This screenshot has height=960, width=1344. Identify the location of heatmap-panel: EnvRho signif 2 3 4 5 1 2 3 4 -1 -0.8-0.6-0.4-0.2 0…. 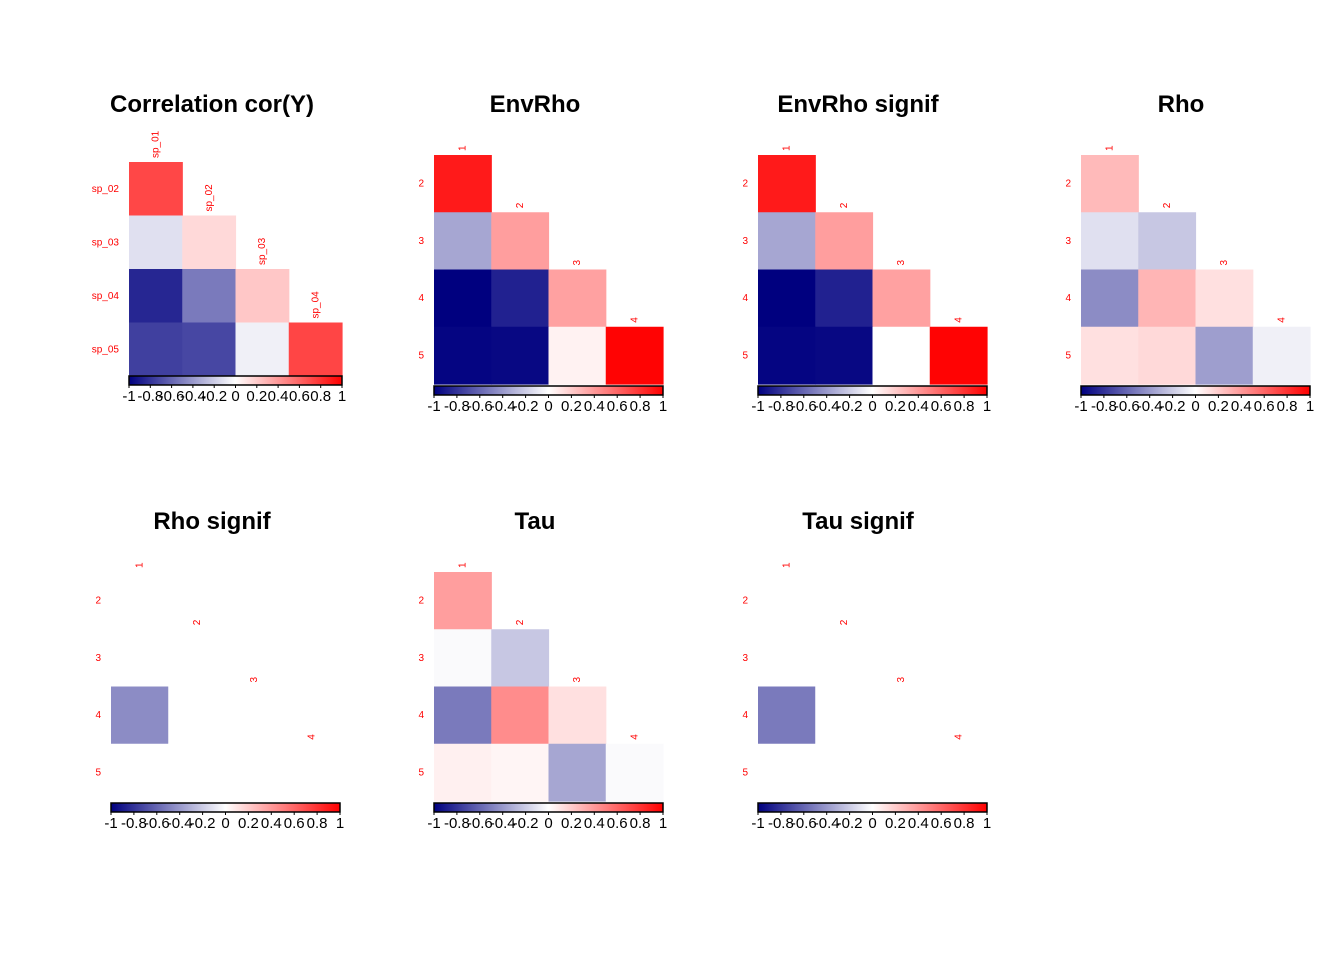
(866, 253).